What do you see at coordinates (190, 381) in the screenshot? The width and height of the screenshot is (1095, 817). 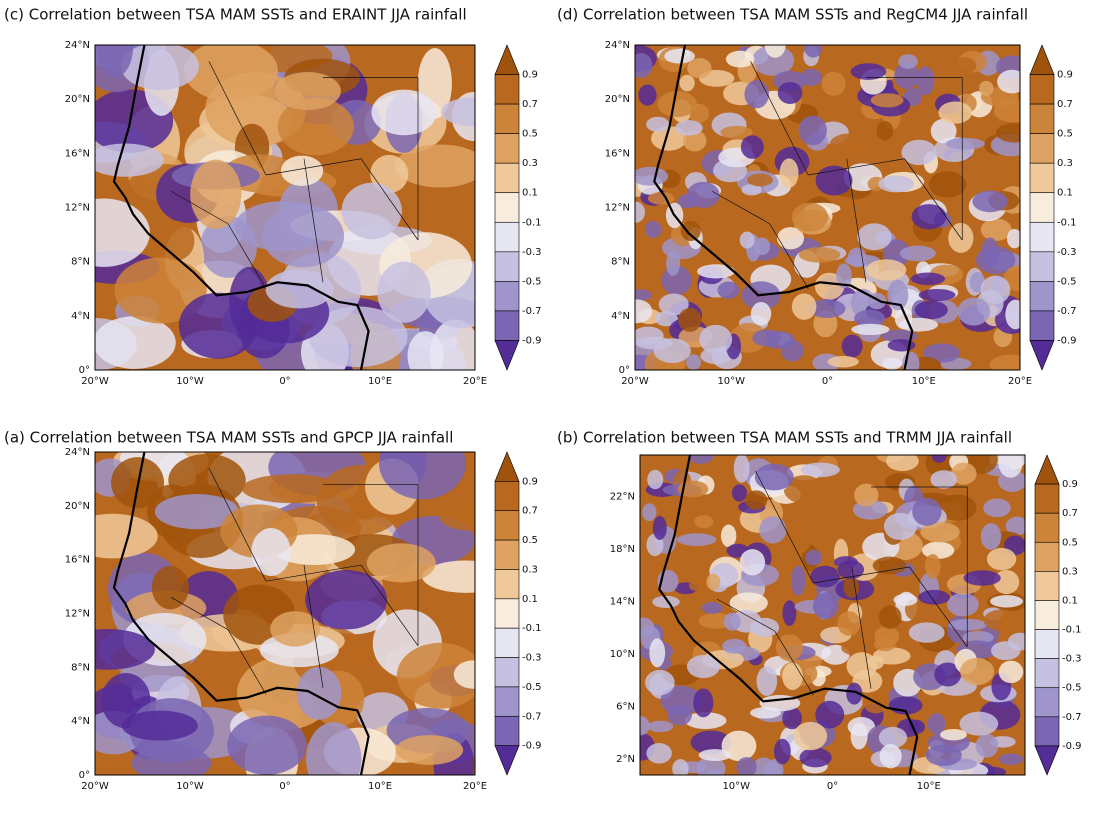 I see `longitude-label: 10°W` at bounding box center [190, 381].